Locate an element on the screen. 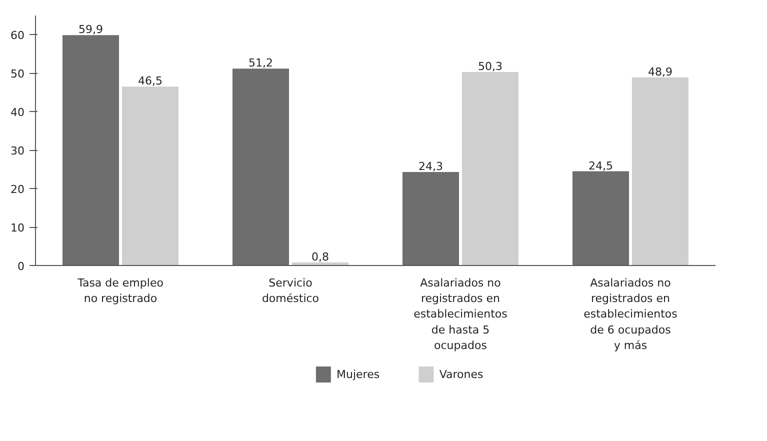 This screenshot has width=767, height=441. x-tick-label: Asalariados no registrados en establecimientos de 6 ocupados y más is located at coordinates (631, 314).